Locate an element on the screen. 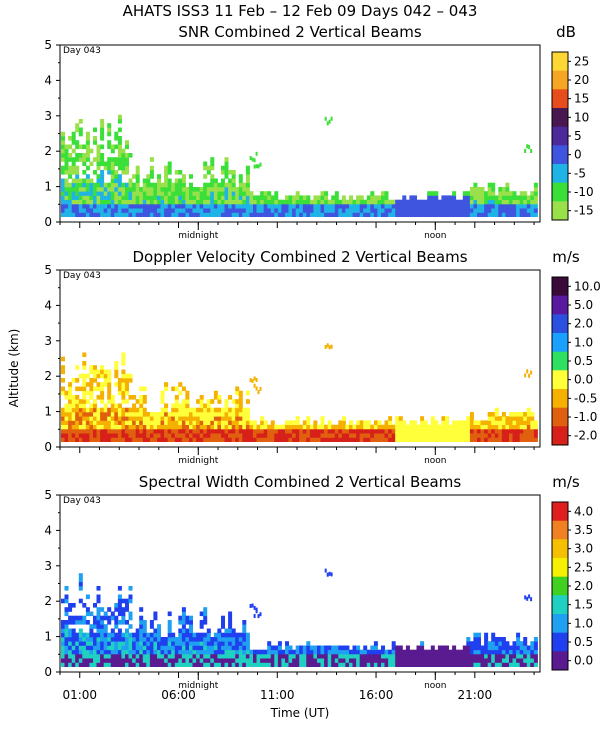 The width and height of the screenshot is (600, 750). colorbar-label: 25 is located at coordinates (581, 61).